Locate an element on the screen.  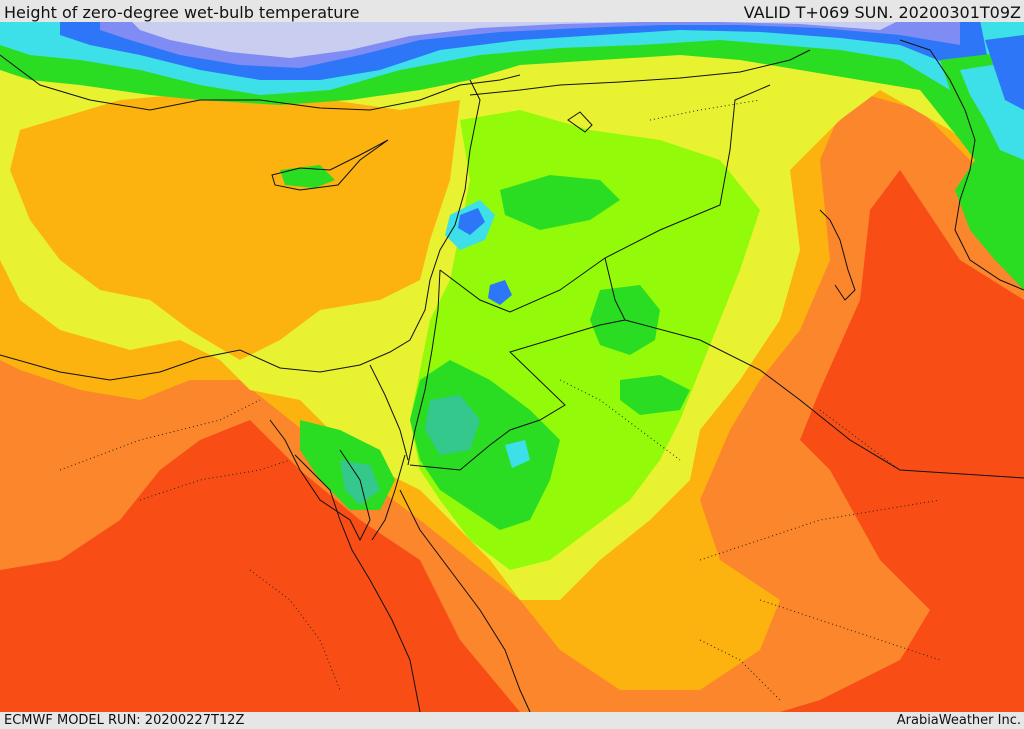
border-israel-jordan is located at coordinates (424, 367).